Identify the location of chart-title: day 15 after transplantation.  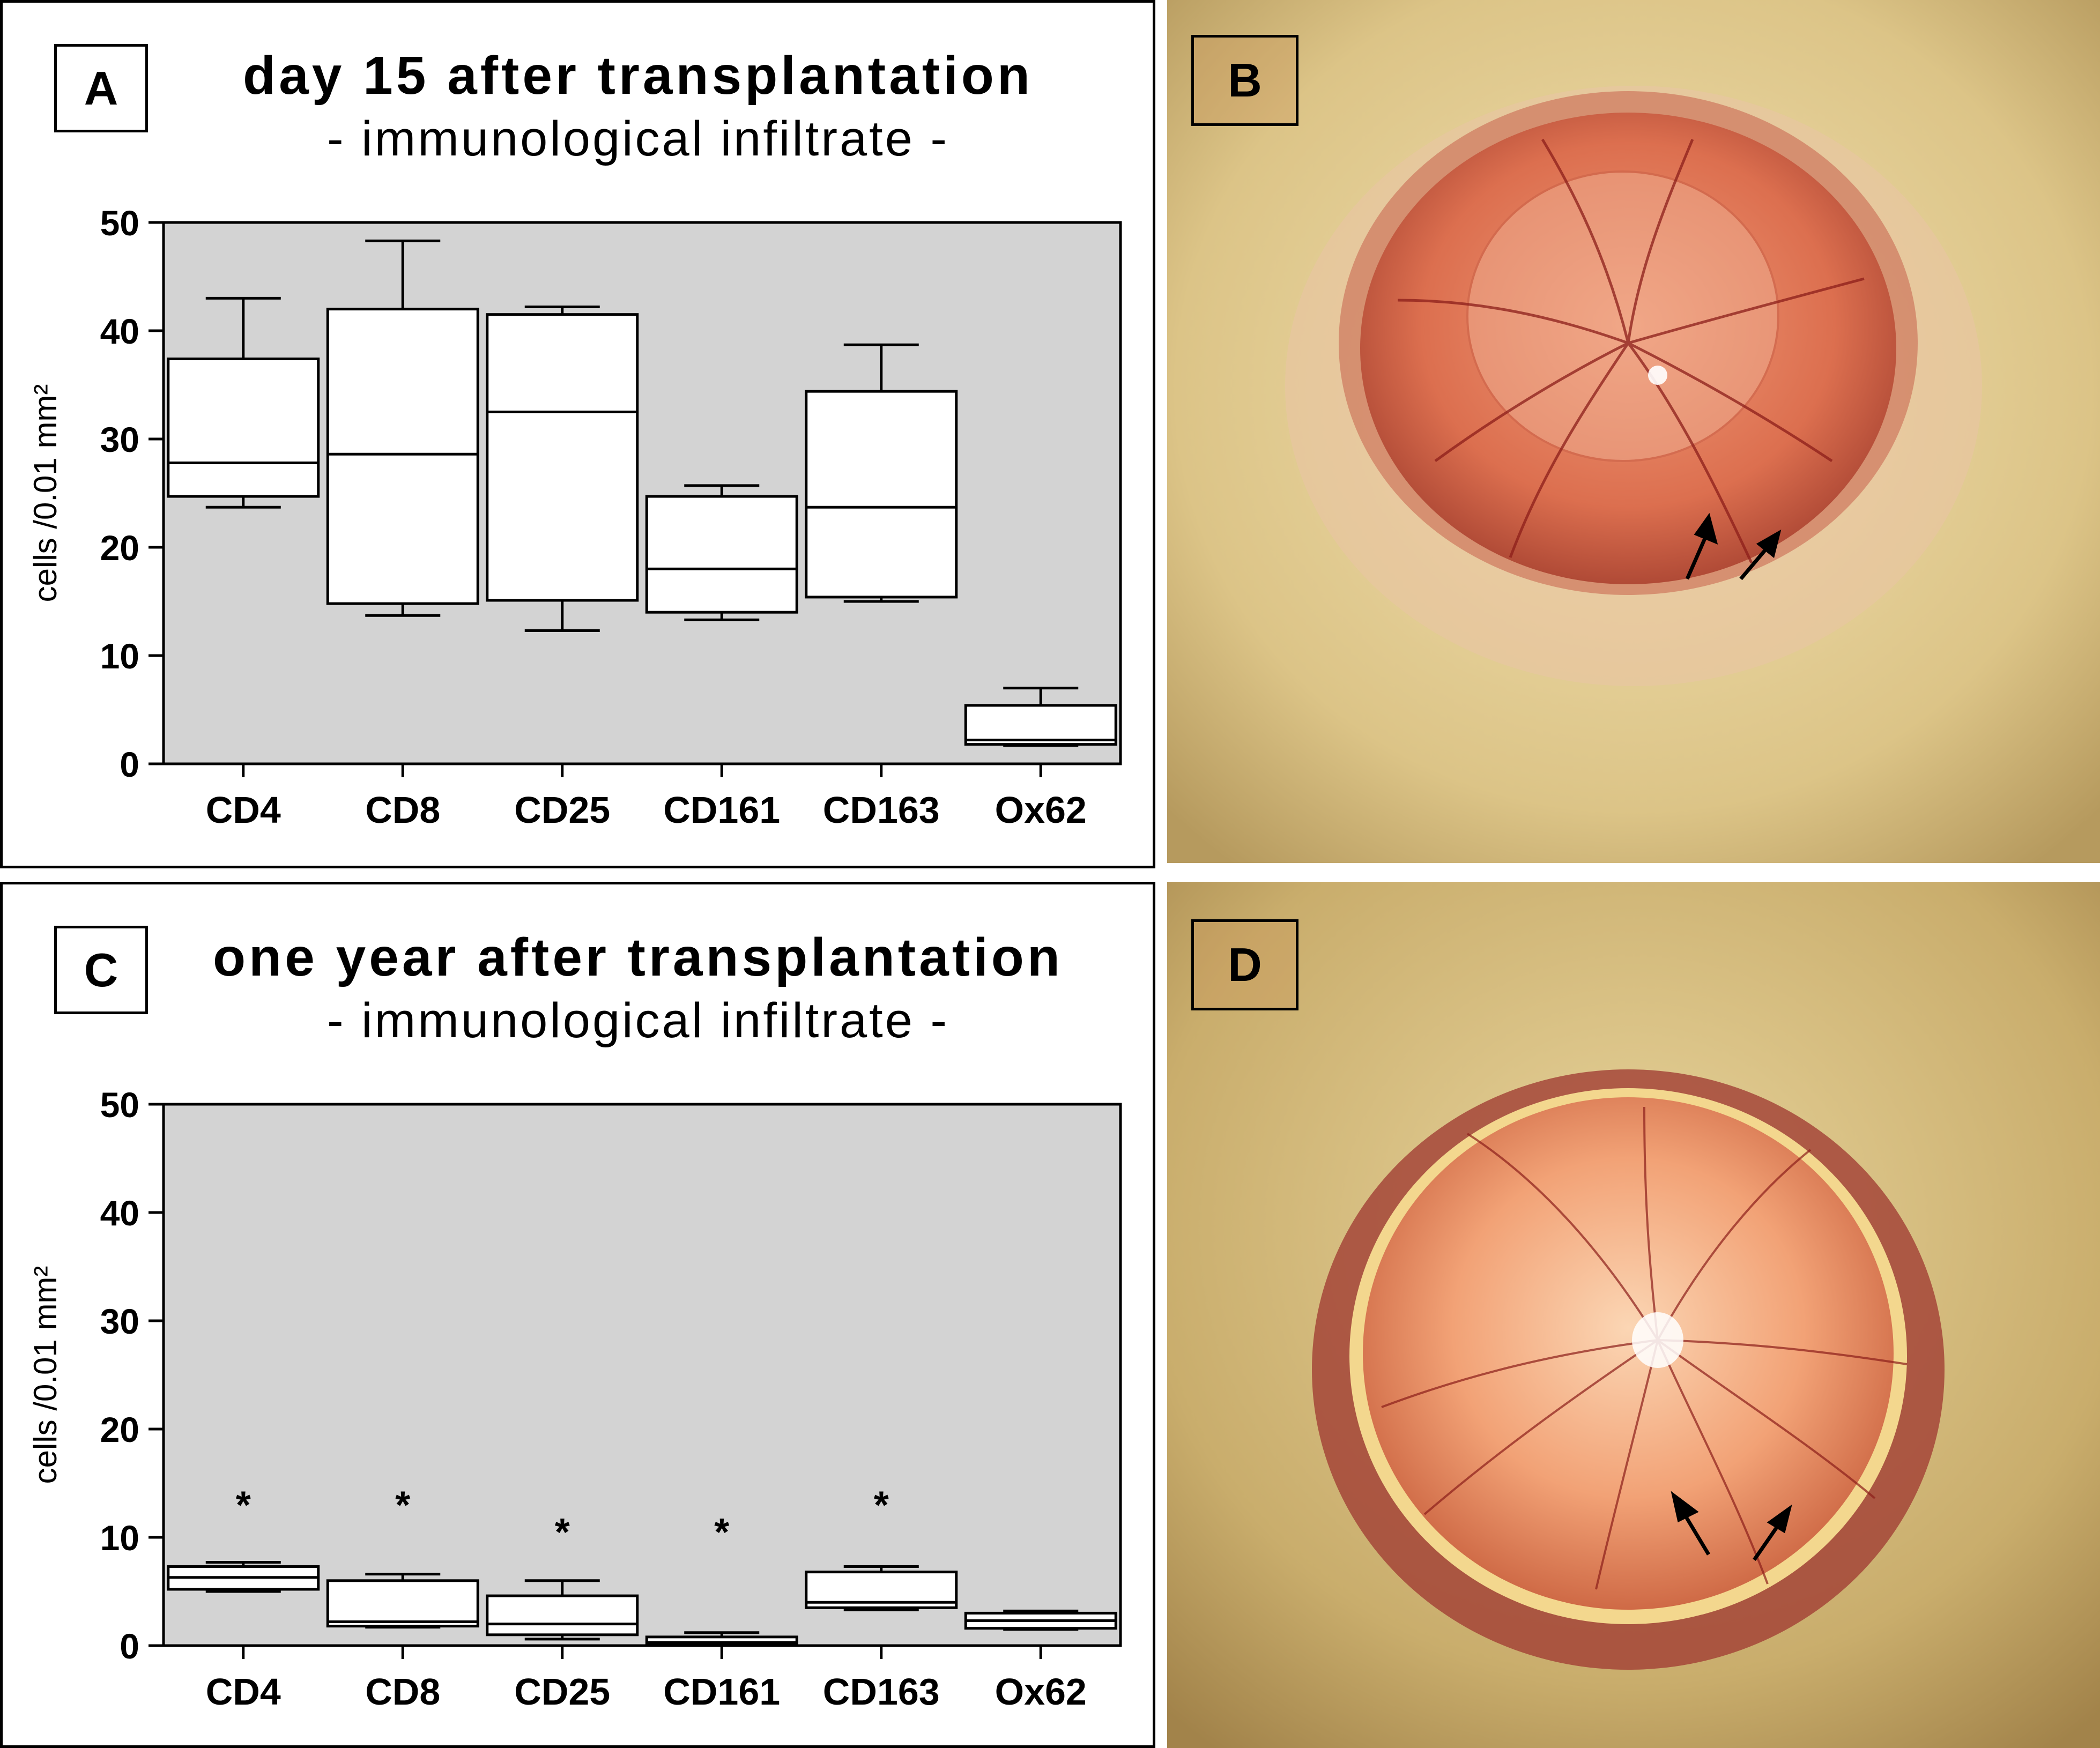
(638, 76).